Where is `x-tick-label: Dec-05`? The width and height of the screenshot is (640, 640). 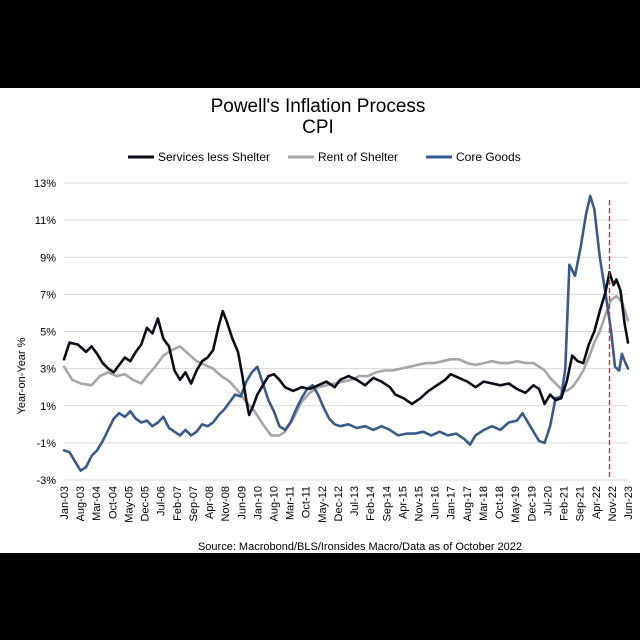 x-tick-label: Dec-05 is located at coordinates (146, 503).